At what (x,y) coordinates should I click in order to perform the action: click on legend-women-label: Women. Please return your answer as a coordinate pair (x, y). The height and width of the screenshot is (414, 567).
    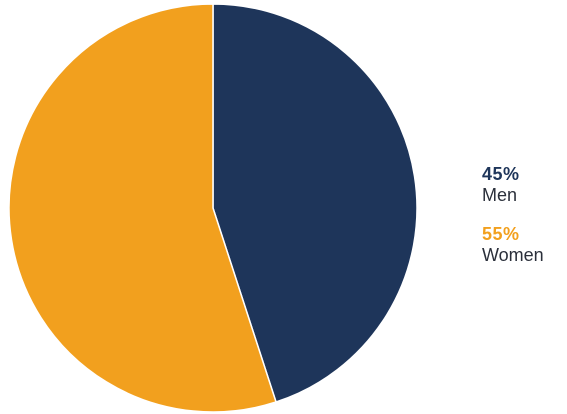
    Looking at the image, I should click on (513, 255).